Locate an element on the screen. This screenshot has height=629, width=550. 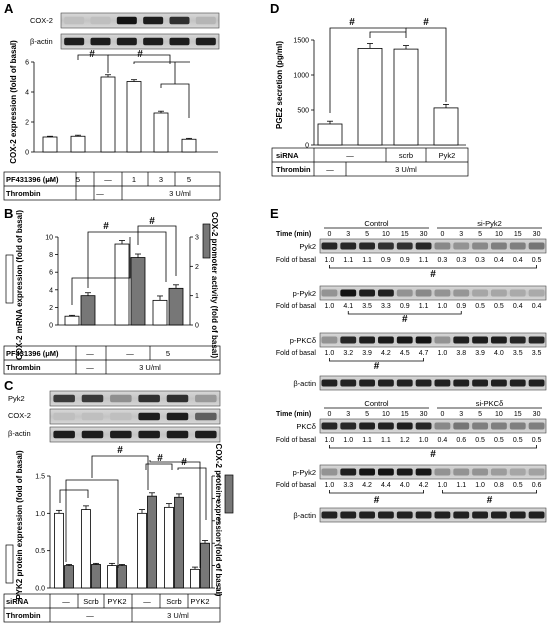
blot-a-cox2: COX-2 is located at coordinates (125, 20).